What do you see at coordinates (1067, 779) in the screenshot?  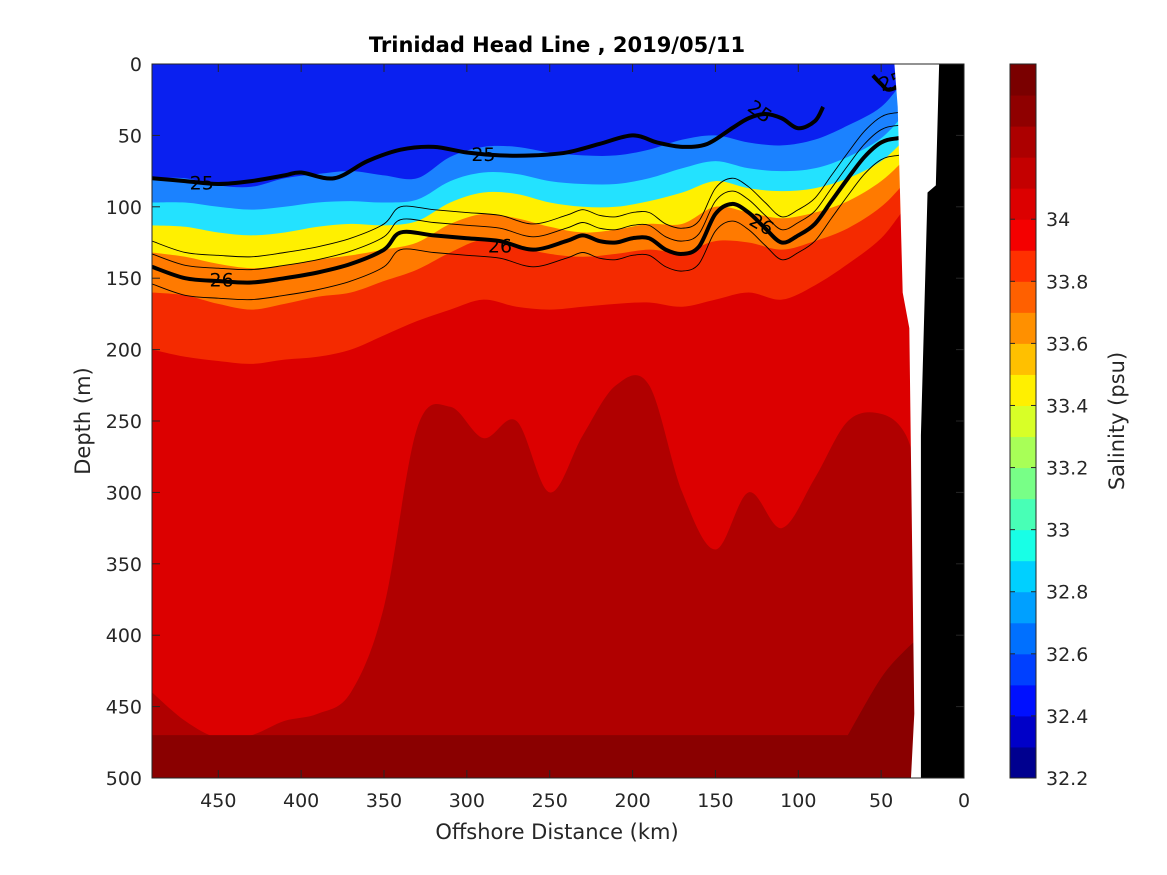 I see `colorbar-tick-label: 32.2` at bounding box center [1067, 779].